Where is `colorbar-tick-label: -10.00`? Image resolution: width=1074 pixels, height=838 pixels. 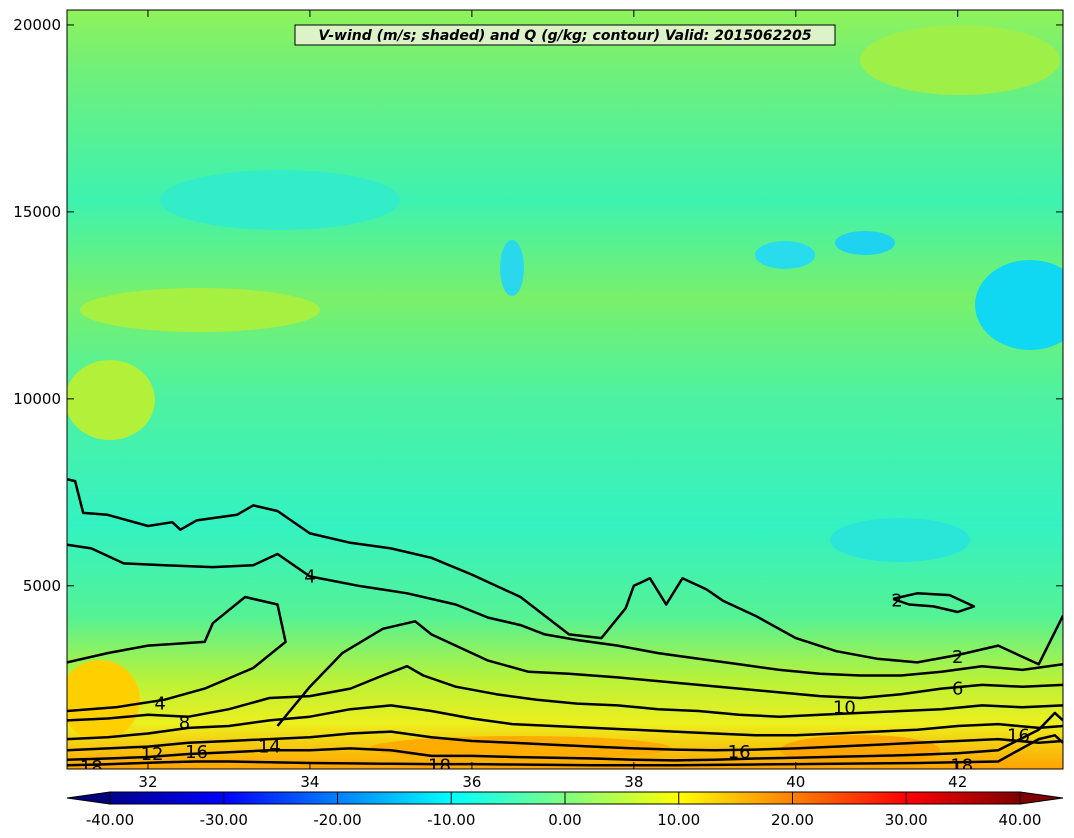
colorbar-tick-label: -10.00 is located at coordinates (451, 820).